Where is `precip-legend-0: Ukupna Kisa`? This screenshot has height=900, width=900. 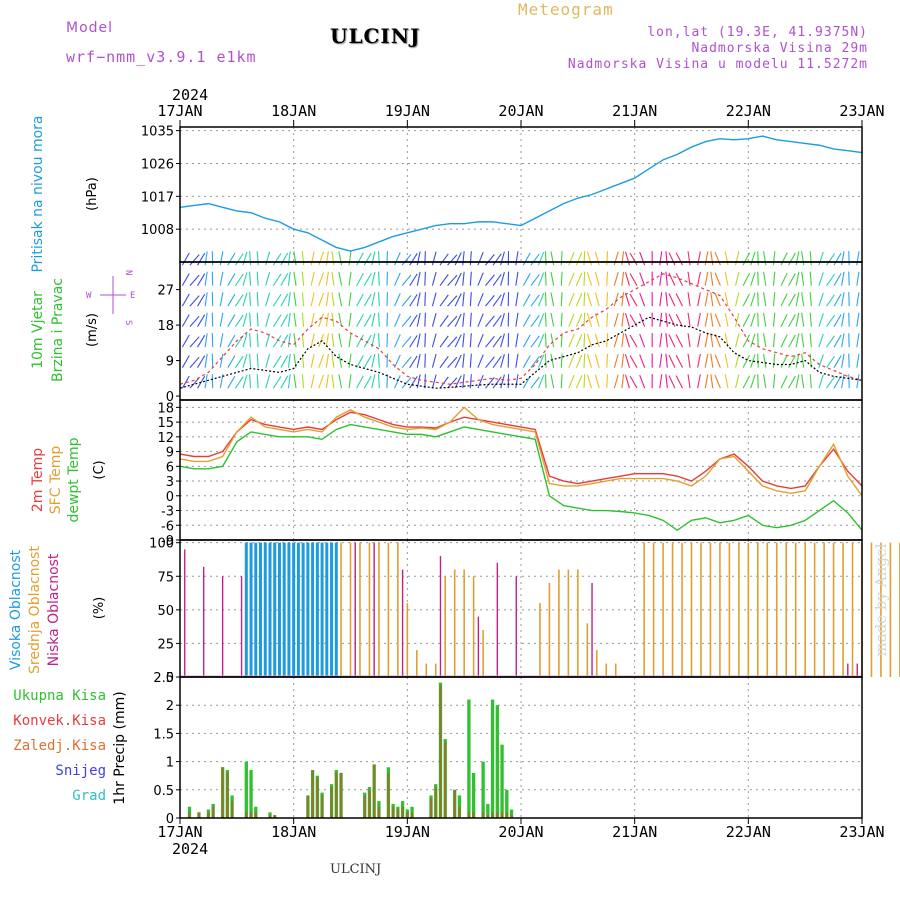 precip-legend-0: Ukupna Kisa is located at coordinates (59, 696).